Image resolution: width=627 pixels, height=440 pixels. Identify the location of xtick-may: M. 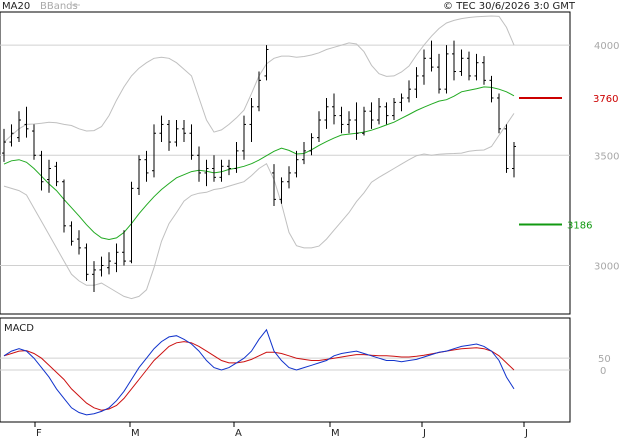
(335, 433).